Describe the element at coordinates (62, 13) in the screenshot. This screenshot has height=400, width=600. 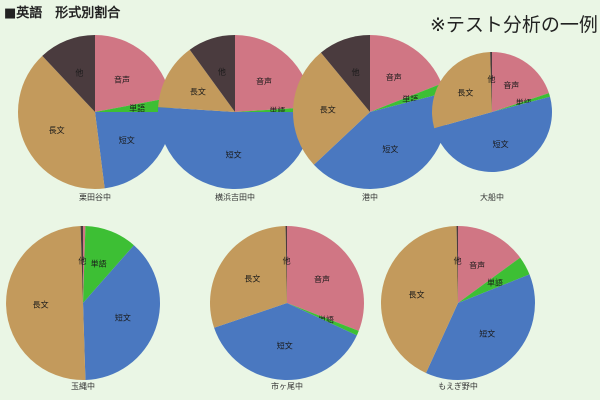
I see `page-title: ■英語 形式別割合` at that location.